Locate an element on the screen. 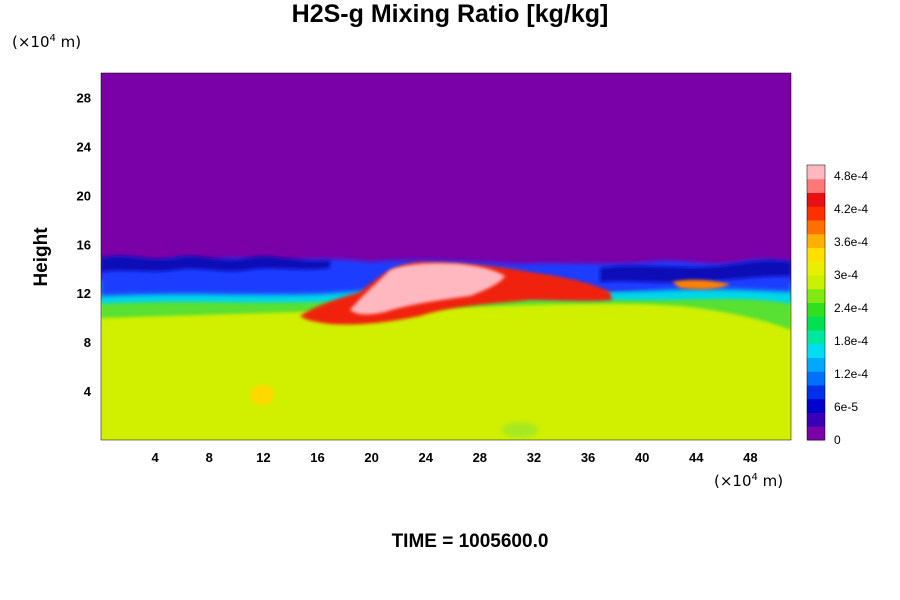 This screenshot has width=900, height=600. colorbar-tick-label: 4.8e-4 is located at coordinates (851, 176).